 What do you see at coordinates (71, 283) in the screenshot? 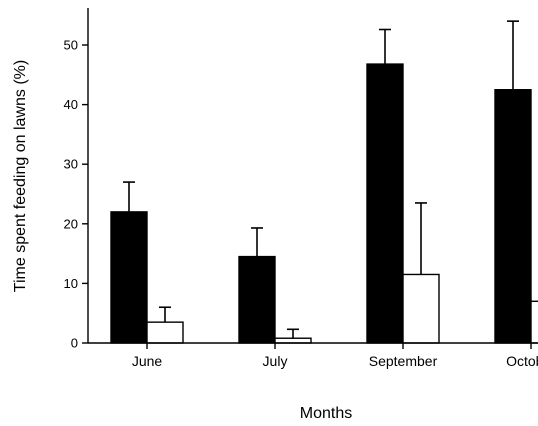
I see `y-tick-label: 10` at bounding box center [71, 283].